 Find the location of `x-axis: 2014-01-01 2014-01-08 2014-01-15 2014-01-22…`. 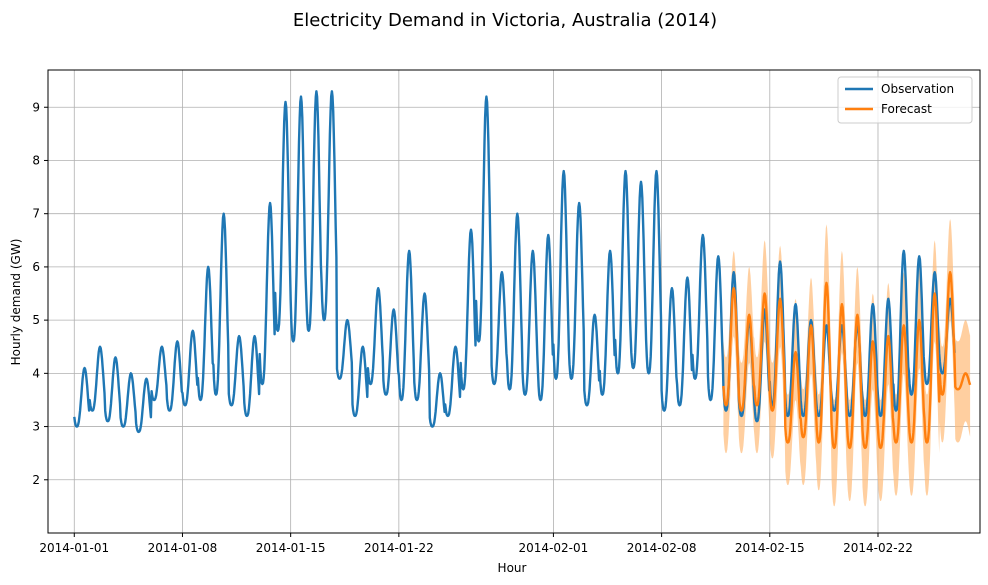

x-axis: 2014-01-01 2014-01-08 2014-01-15 2014-01-22… is located at coordinates (476, 544).